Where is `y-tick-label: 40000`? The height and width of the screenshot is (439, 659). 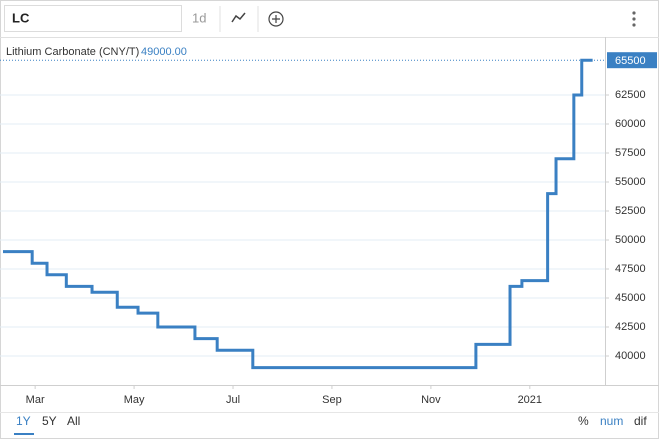
y-tick-label: 40000 is located at coordinates (630, 356).